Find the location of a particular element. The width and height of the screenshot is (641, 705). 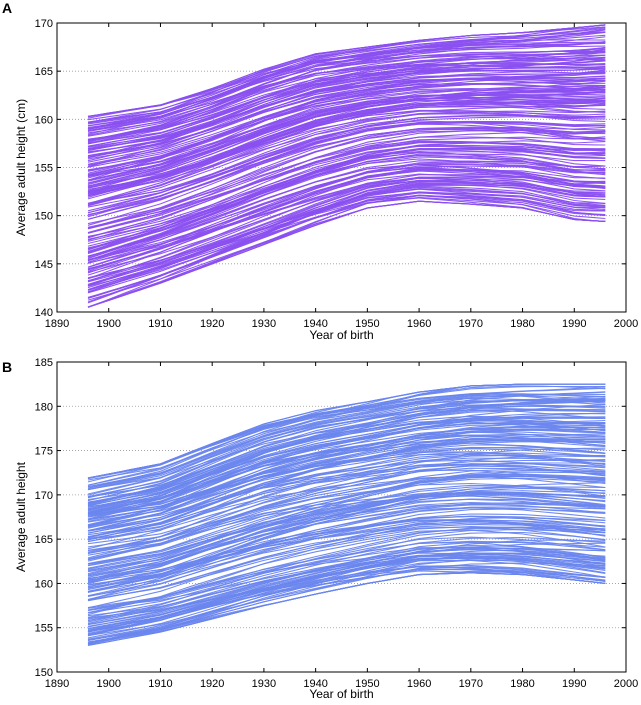

x-tick-label: 1950 is located at coordinates (367, 684).